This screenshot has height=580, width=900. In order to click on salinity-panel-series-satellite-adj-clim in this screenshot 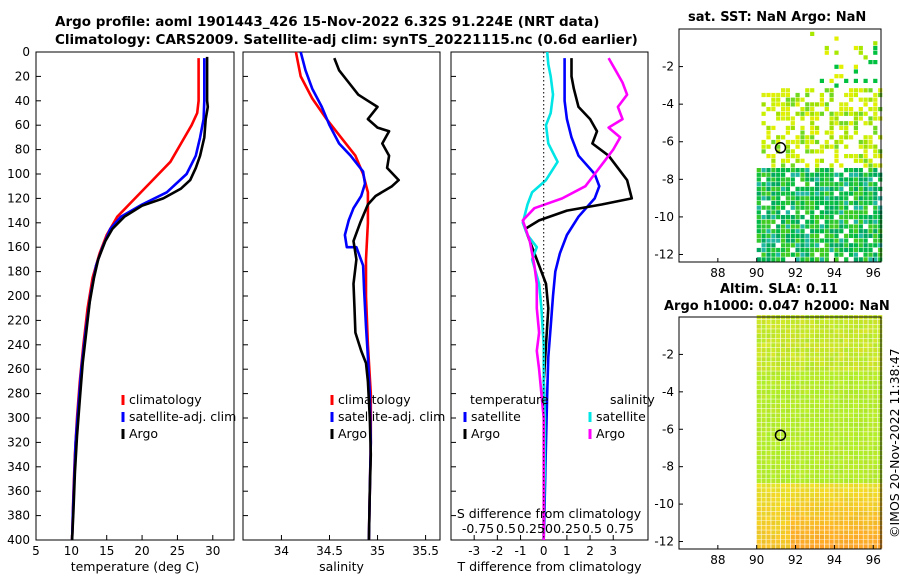, I will do `click(336, 296)`.